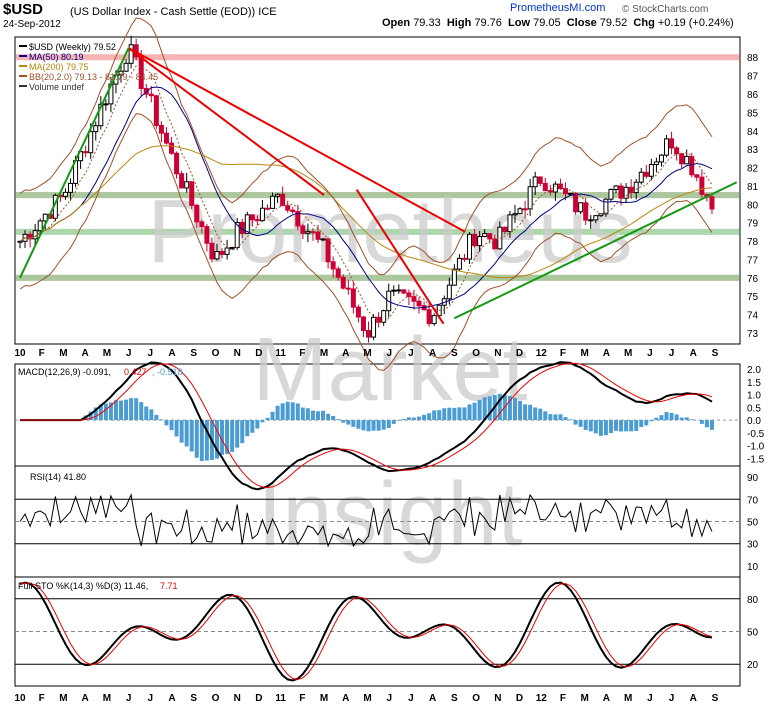  I want to click on price-tick-label: 82, so click(753, 169).